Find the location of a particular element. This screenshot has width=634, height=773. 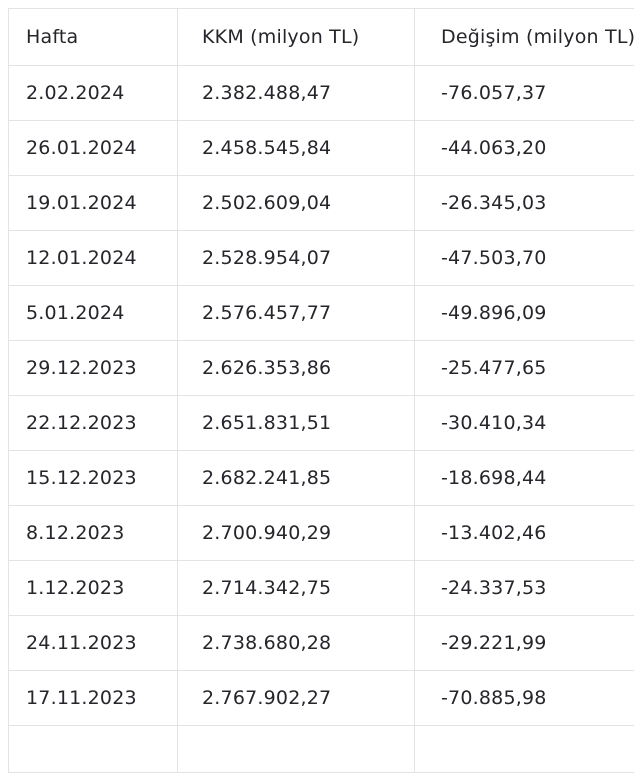

cell-hafta: 26.01.2024 is located at coordinates (93, 148).